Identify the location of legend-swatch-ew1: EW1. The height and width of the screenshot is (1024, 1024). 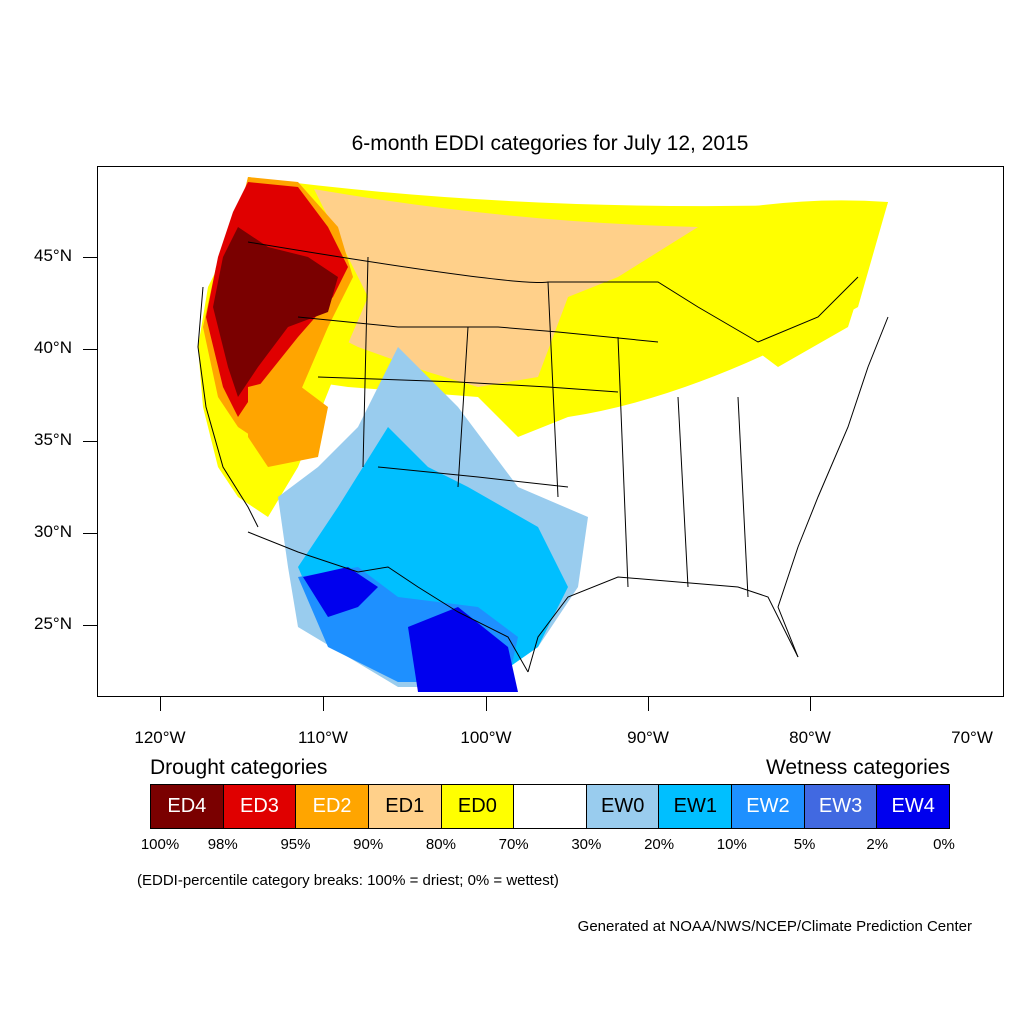
(696, 806).